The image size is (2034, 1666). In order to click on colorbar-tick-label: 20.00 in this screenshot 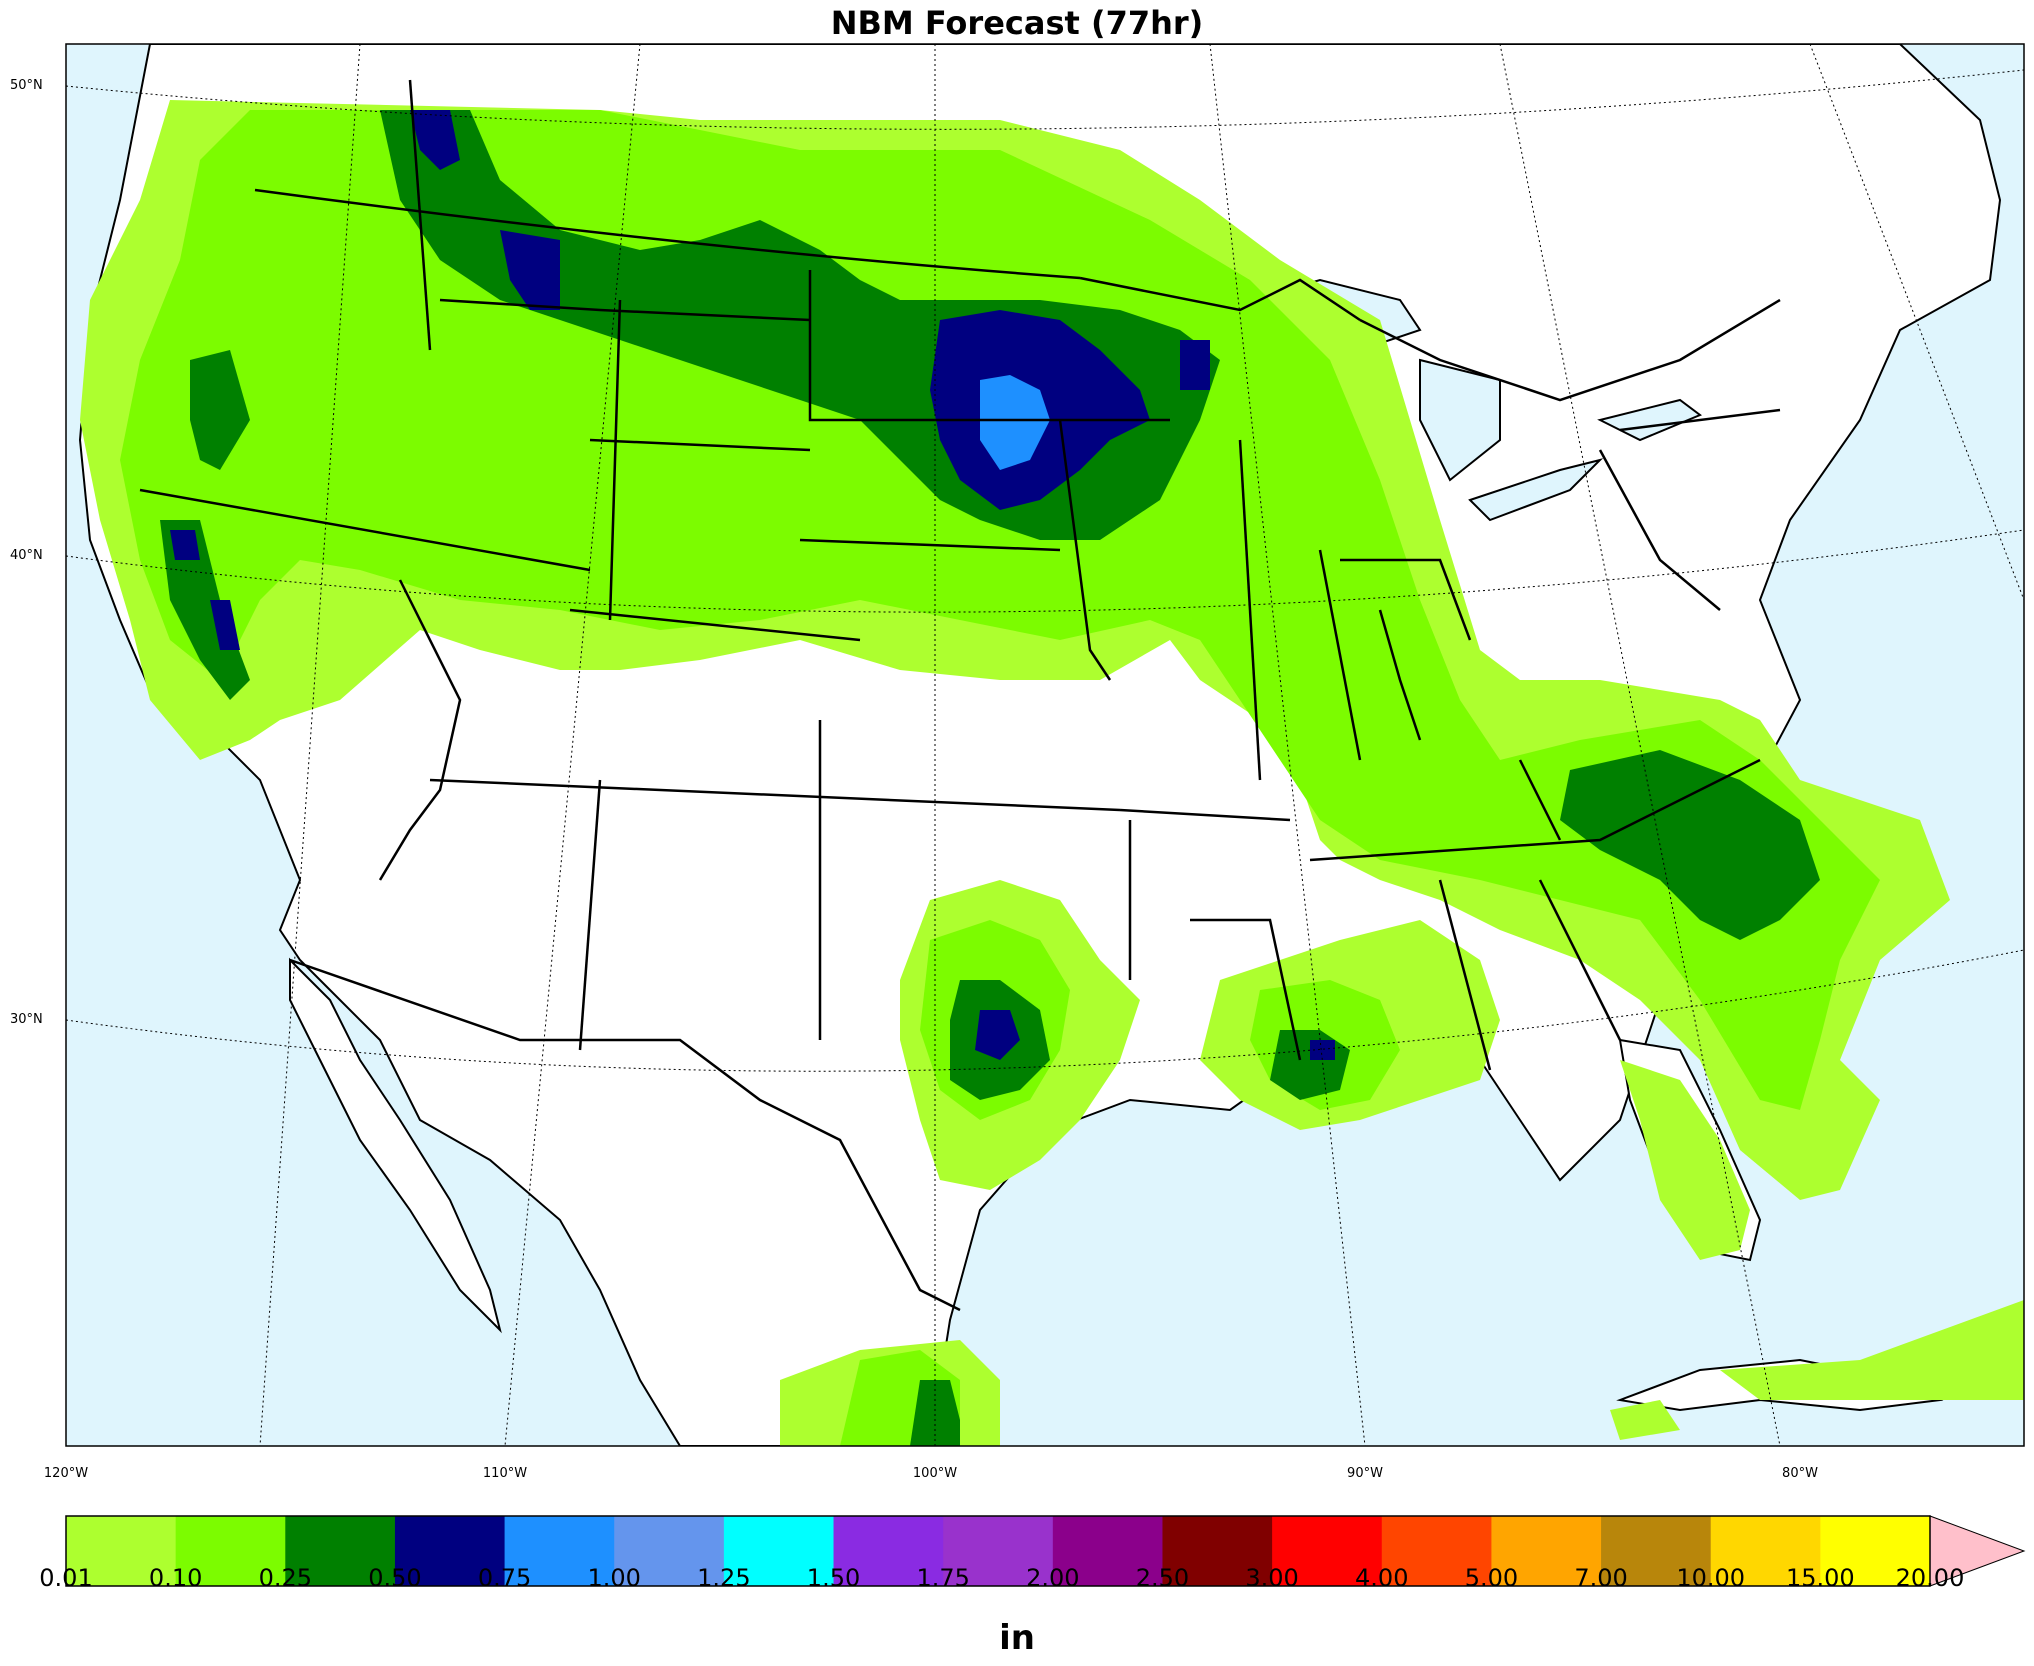, I will do `click(1930, 1578)`.